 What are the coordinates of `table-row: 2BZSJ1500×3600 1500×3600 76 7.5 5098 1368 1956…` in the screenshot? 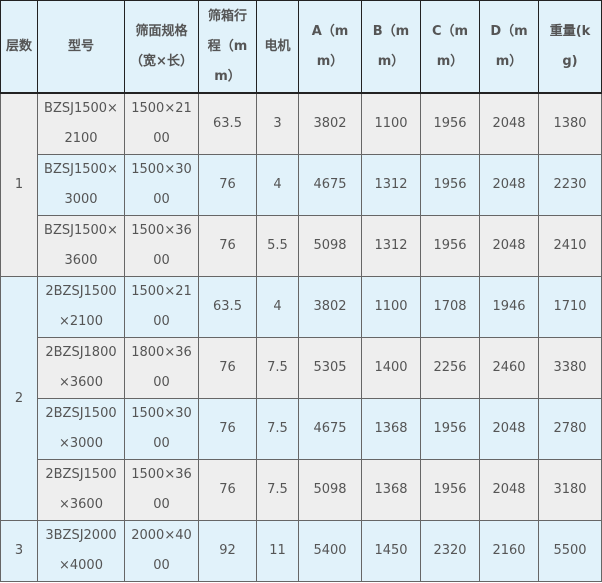 It's located at (301, 490).